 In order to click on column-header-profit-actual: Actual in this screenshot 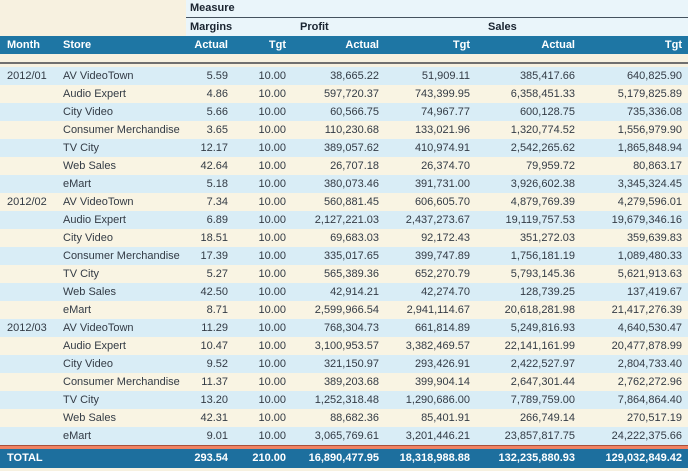, I will do `click(362, 45)`.